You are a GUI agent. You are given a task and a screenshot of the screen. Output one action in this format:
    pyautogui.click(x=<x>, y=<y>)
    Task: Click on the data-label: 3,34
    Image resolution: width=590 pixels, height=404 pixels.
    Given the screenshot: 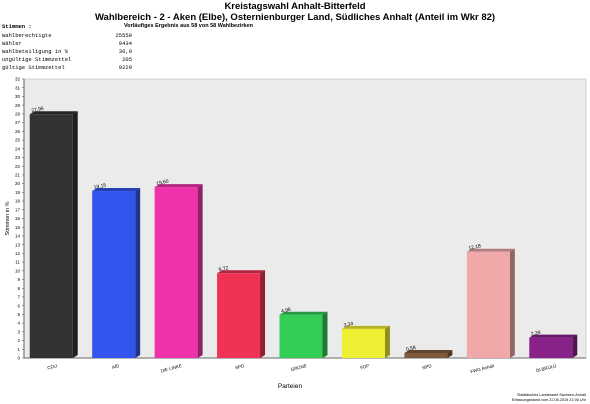 What is the action you would take?
    pyautogui.click(x=348, y=325)
    